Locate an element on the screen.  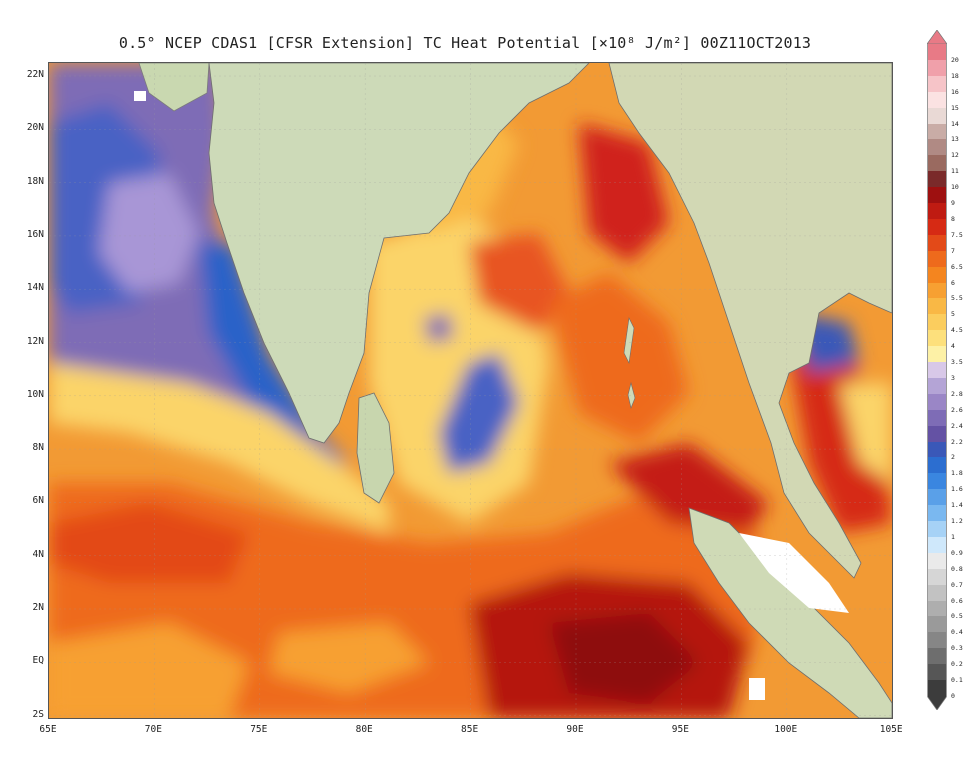
colorbar is located at coordinates (937, 370).